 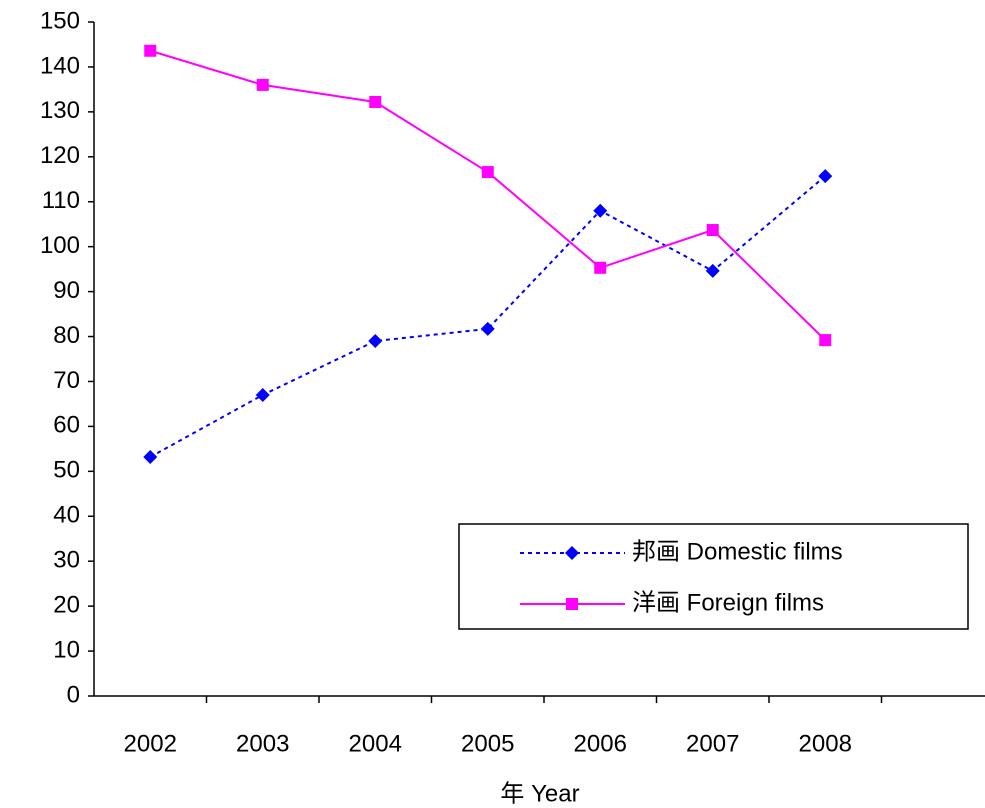 I want to click on y-tick-label: 150, so click(x=60, y=20).